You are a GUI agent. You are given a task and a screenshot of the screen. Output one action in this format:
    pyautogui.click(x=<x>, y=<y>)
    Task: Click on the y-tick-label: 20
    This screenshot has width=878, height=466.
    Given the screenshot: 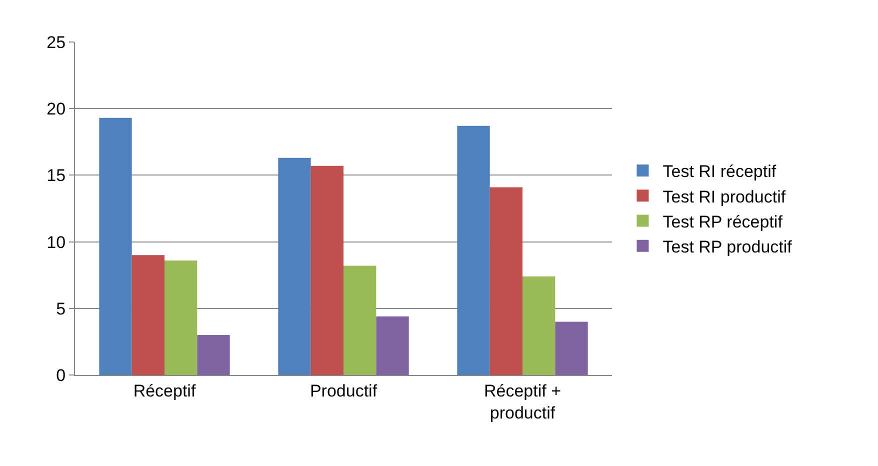 What is the action you would take?
    pyautogui.click(x=56, y=109)
    